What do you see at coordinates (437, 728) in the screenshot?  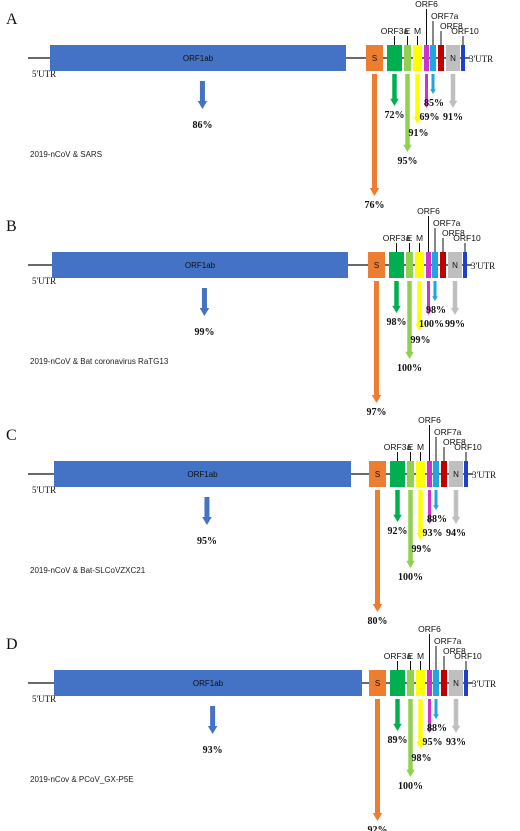 I see `identity-orf7a: 88%` at bounding box center [437, 728].